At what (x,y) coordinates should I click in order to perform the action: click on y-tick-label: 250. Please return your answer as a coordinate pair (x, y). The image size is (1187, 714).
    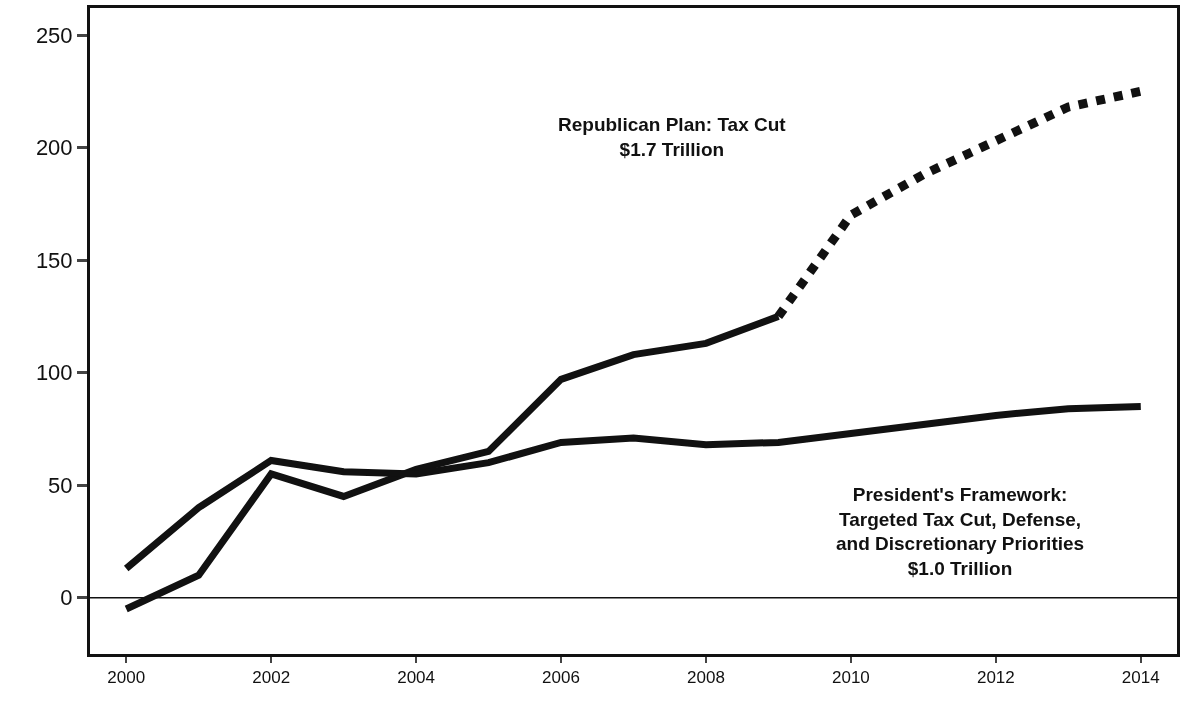
    Looking at the image, I should click on (54, 35).